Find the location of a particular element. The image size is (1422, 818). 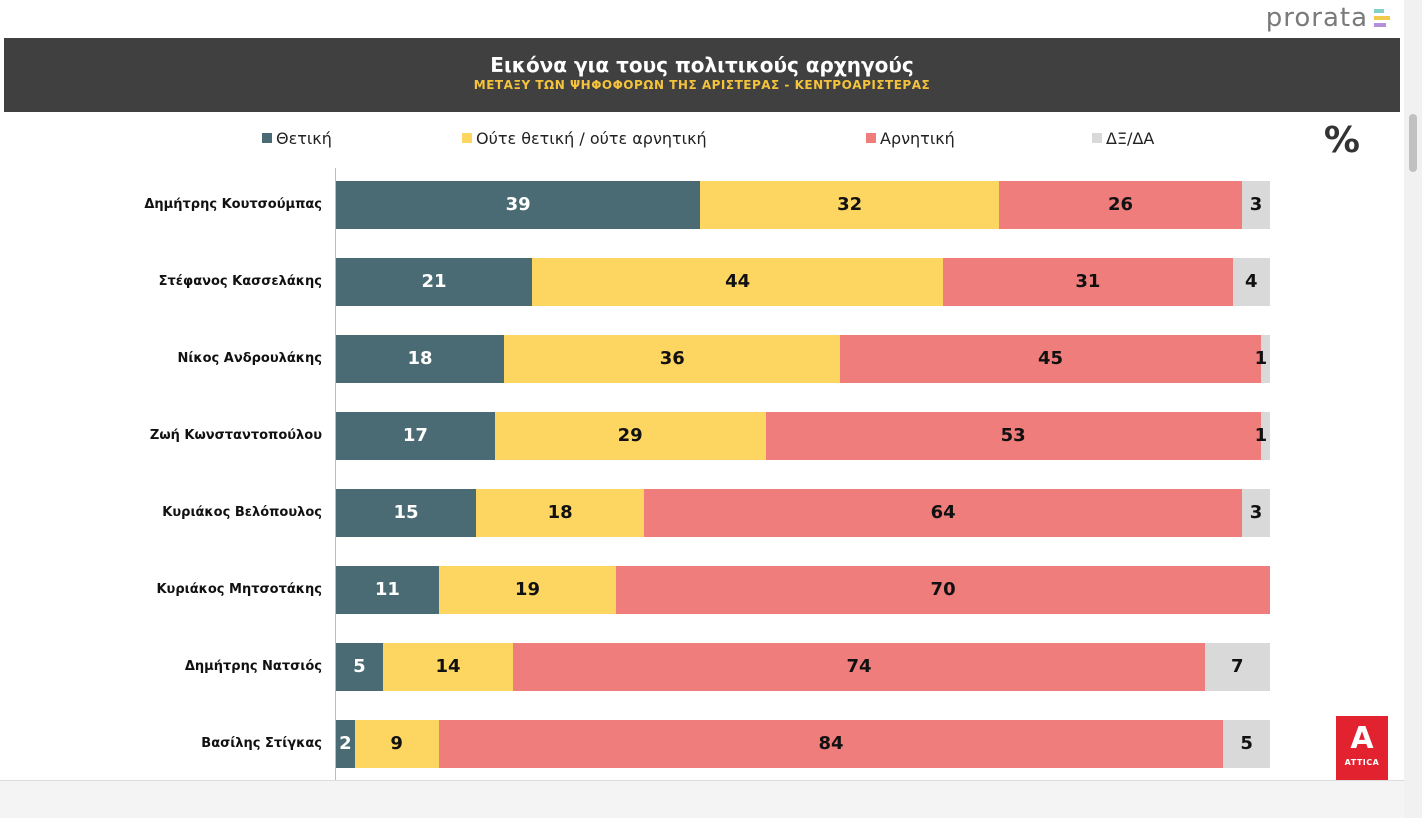

data-label-negative: 74 is located at coordinates (859, 666).